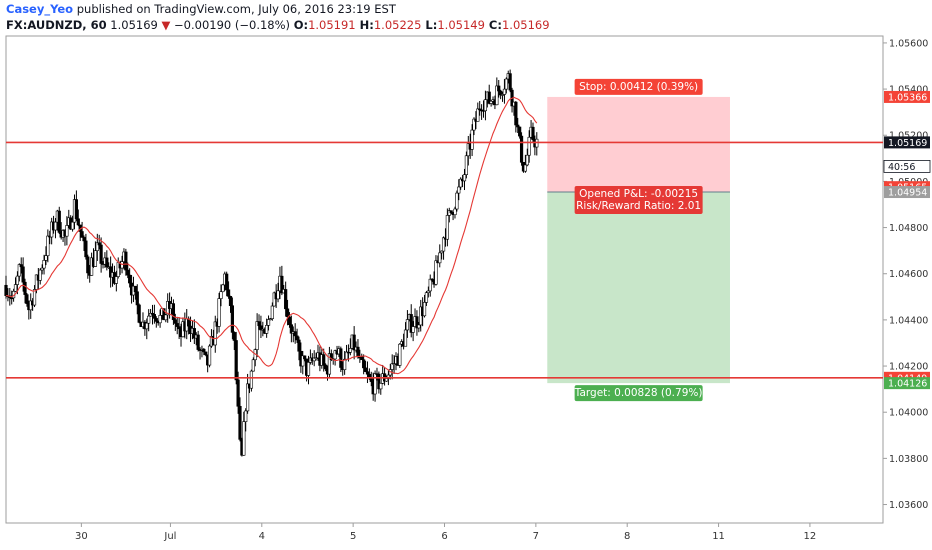  I want to click on stop-label-text: Stop: 0.00412 (0.39%), so click(638, 87).